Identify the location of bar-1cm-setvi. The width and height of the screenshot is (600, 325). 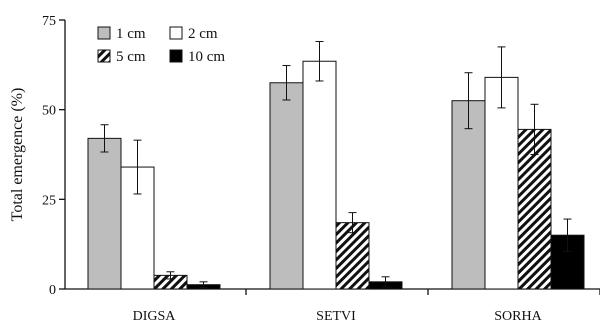
(286, 186).